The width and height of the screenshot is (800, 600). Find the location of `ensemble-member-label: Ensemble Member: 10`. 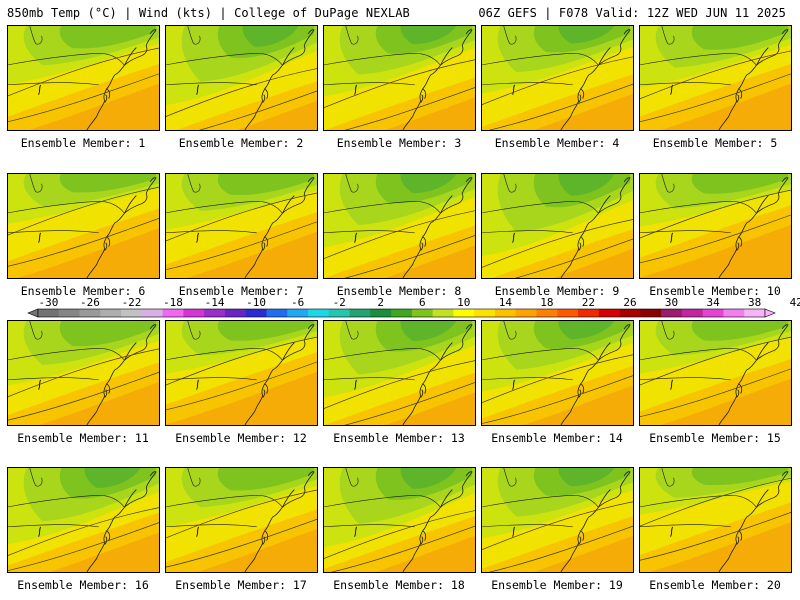

ensemble-member-label: Ensemble Member: 10 is located at coordinates (715, 291).